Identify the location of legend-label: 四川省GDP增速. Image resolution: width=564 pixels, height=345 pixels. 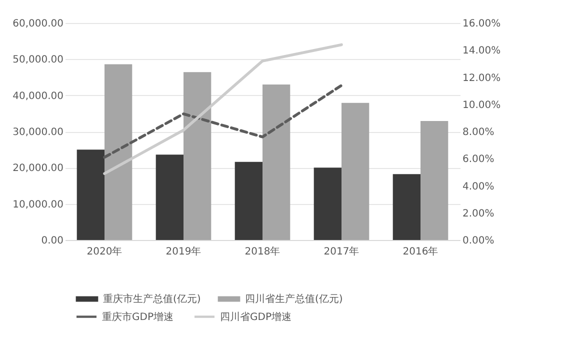
(256, 316).